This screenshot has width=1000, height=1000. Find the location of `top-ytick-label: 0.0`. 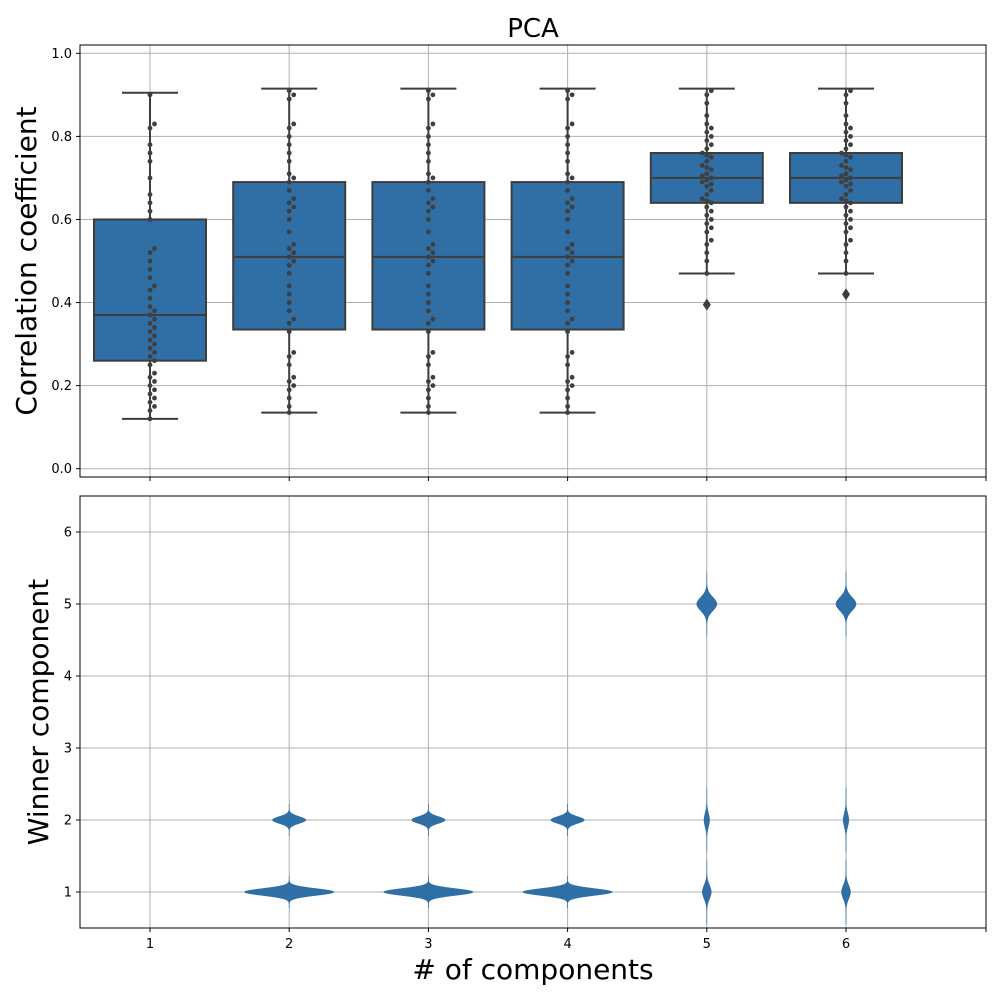

top-ytick-label: 0.0 is located at coordinates (61, 469).